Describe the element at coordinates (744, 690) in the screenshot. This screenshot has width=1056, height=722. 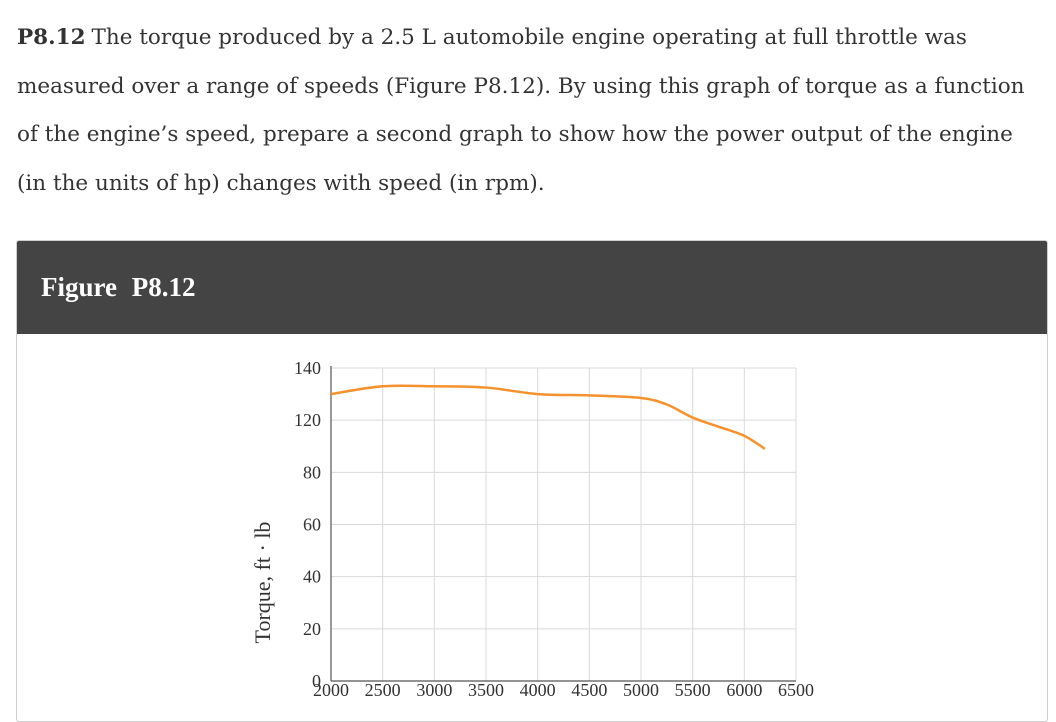
I see `x-tick-label: 6000` at that location.